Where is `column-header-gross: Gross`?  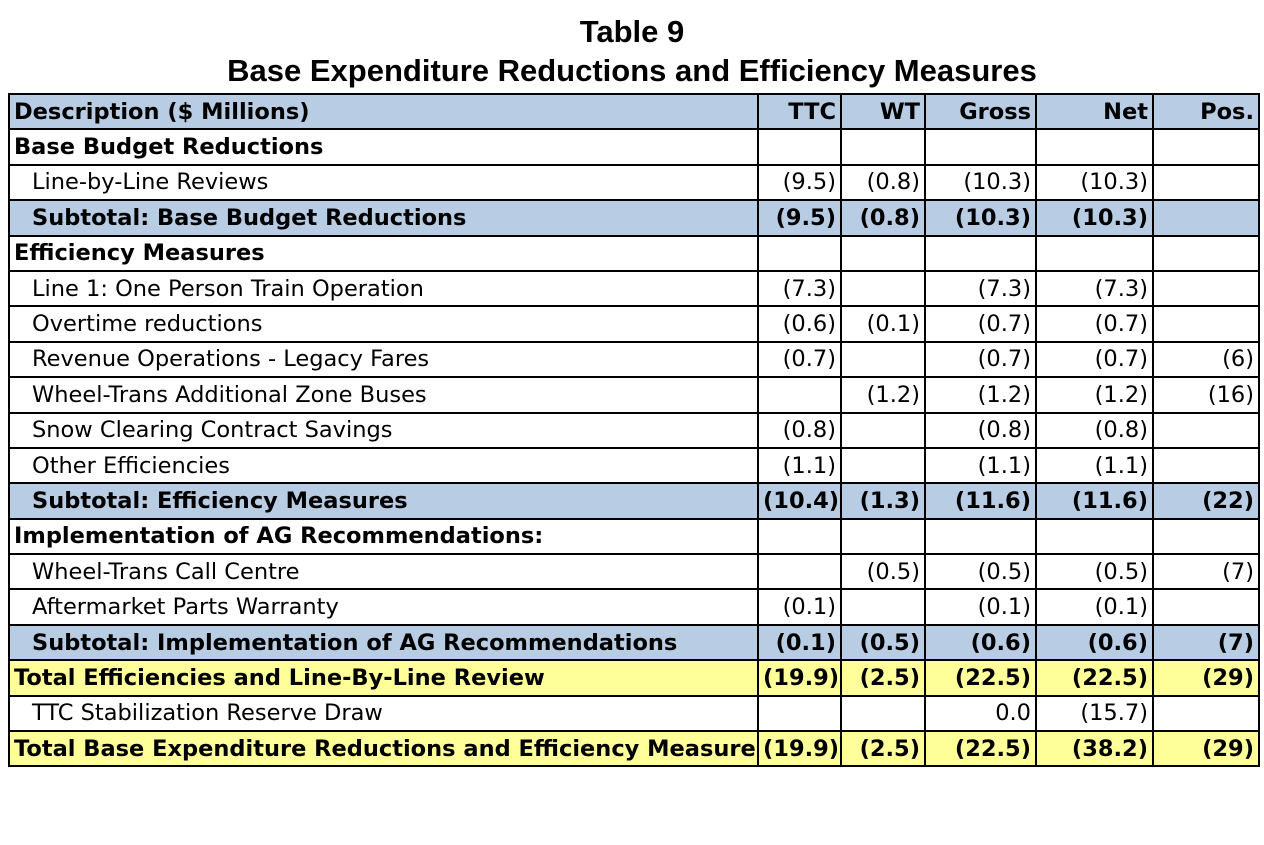
column-header-gross: Gross is located at coordinates (980, 111).